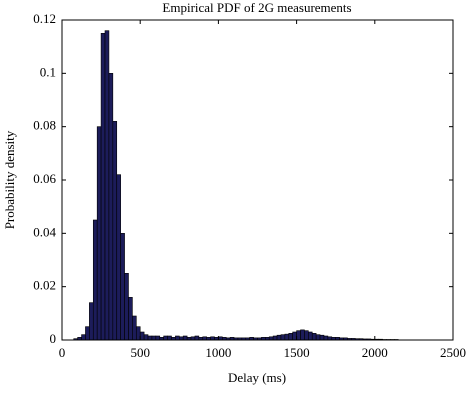  What do you see at coordinates (48, 71) in the screenshot?
I see `y-tick-label: 0.1` at bounding box center [48, 71].